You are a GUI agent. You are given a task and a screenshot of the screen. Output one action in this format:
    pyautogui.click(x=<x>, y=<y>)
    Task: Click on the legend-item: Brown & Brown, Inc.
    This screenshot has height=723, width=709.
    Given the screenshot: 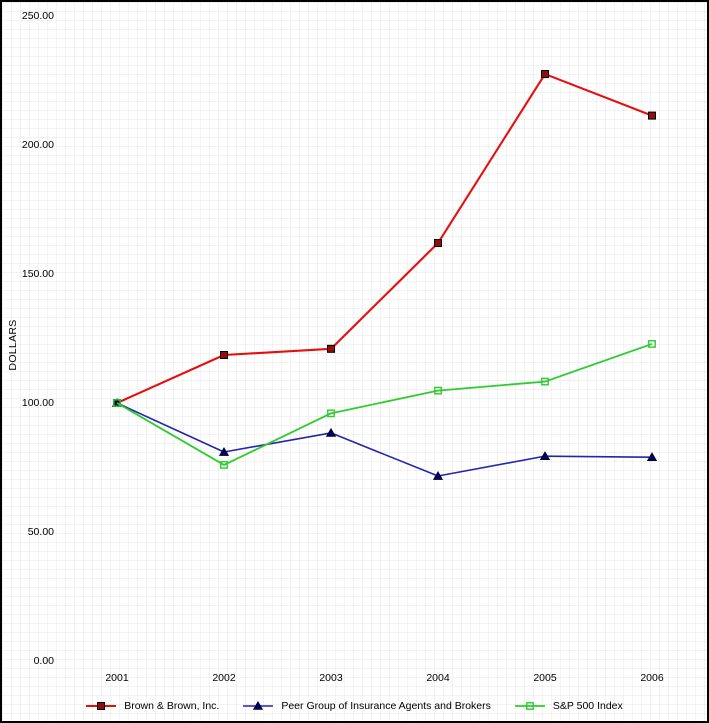 What is the action you would take?
    pyautogui.click(x=152, y=706)
    